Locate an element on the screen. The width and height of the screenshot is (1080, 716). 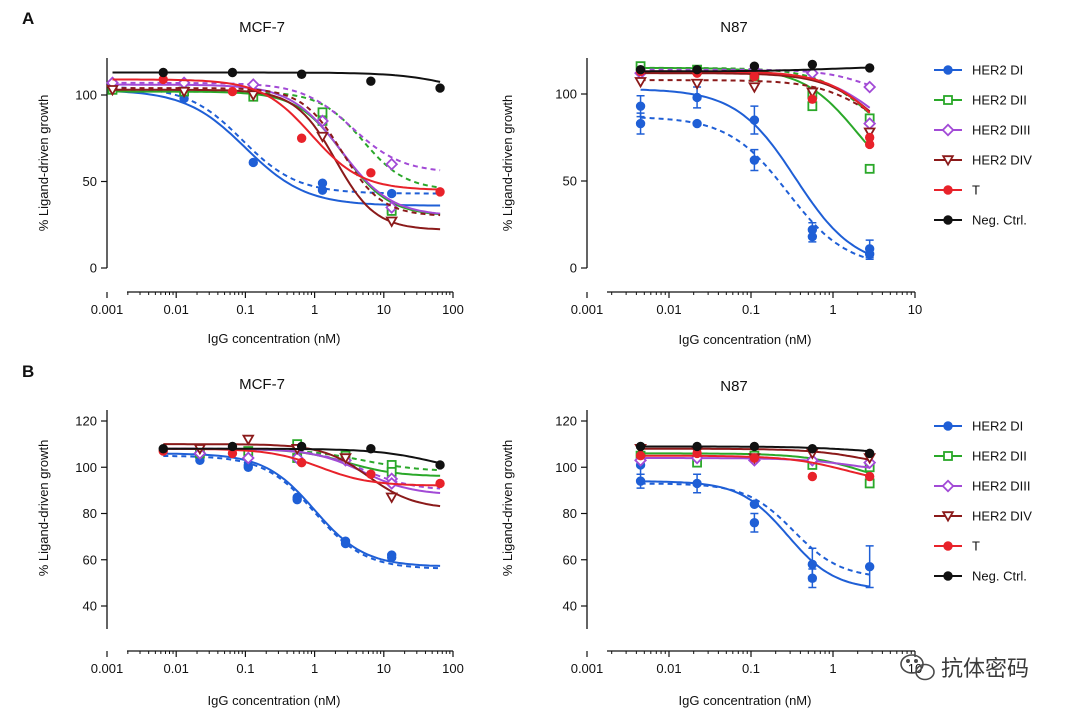
x-tick-label: 0.01 is located at coordinates (668, 309).